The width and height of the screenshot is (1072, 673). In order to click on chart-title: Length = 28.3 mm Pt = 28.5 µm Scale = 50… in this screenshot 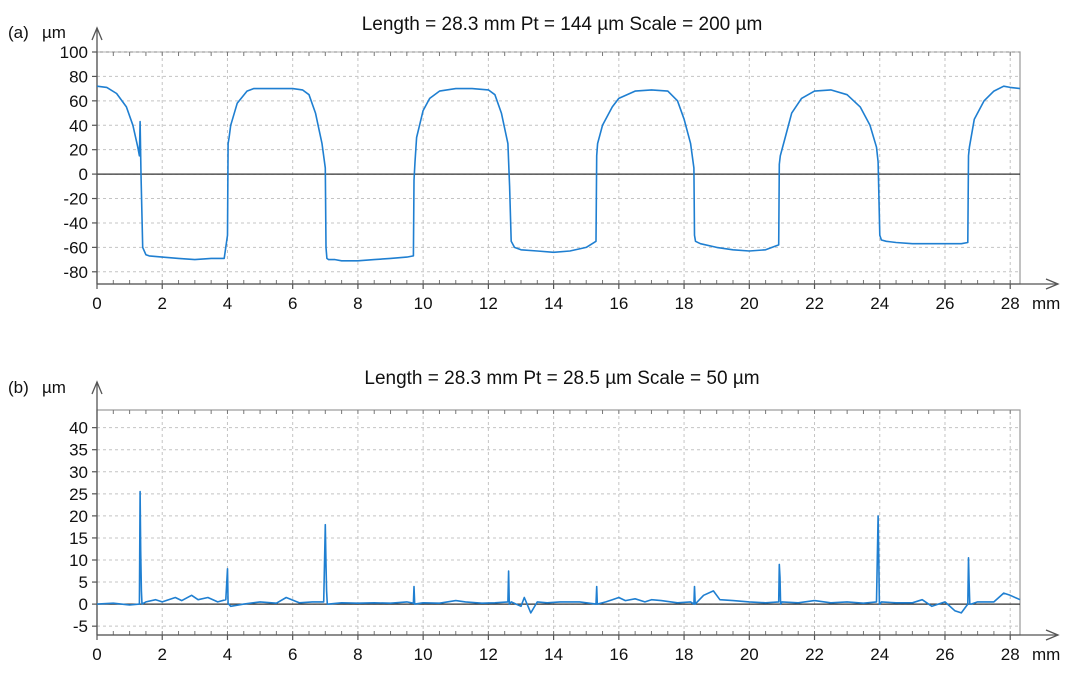, I will do `click(561, 378)`.